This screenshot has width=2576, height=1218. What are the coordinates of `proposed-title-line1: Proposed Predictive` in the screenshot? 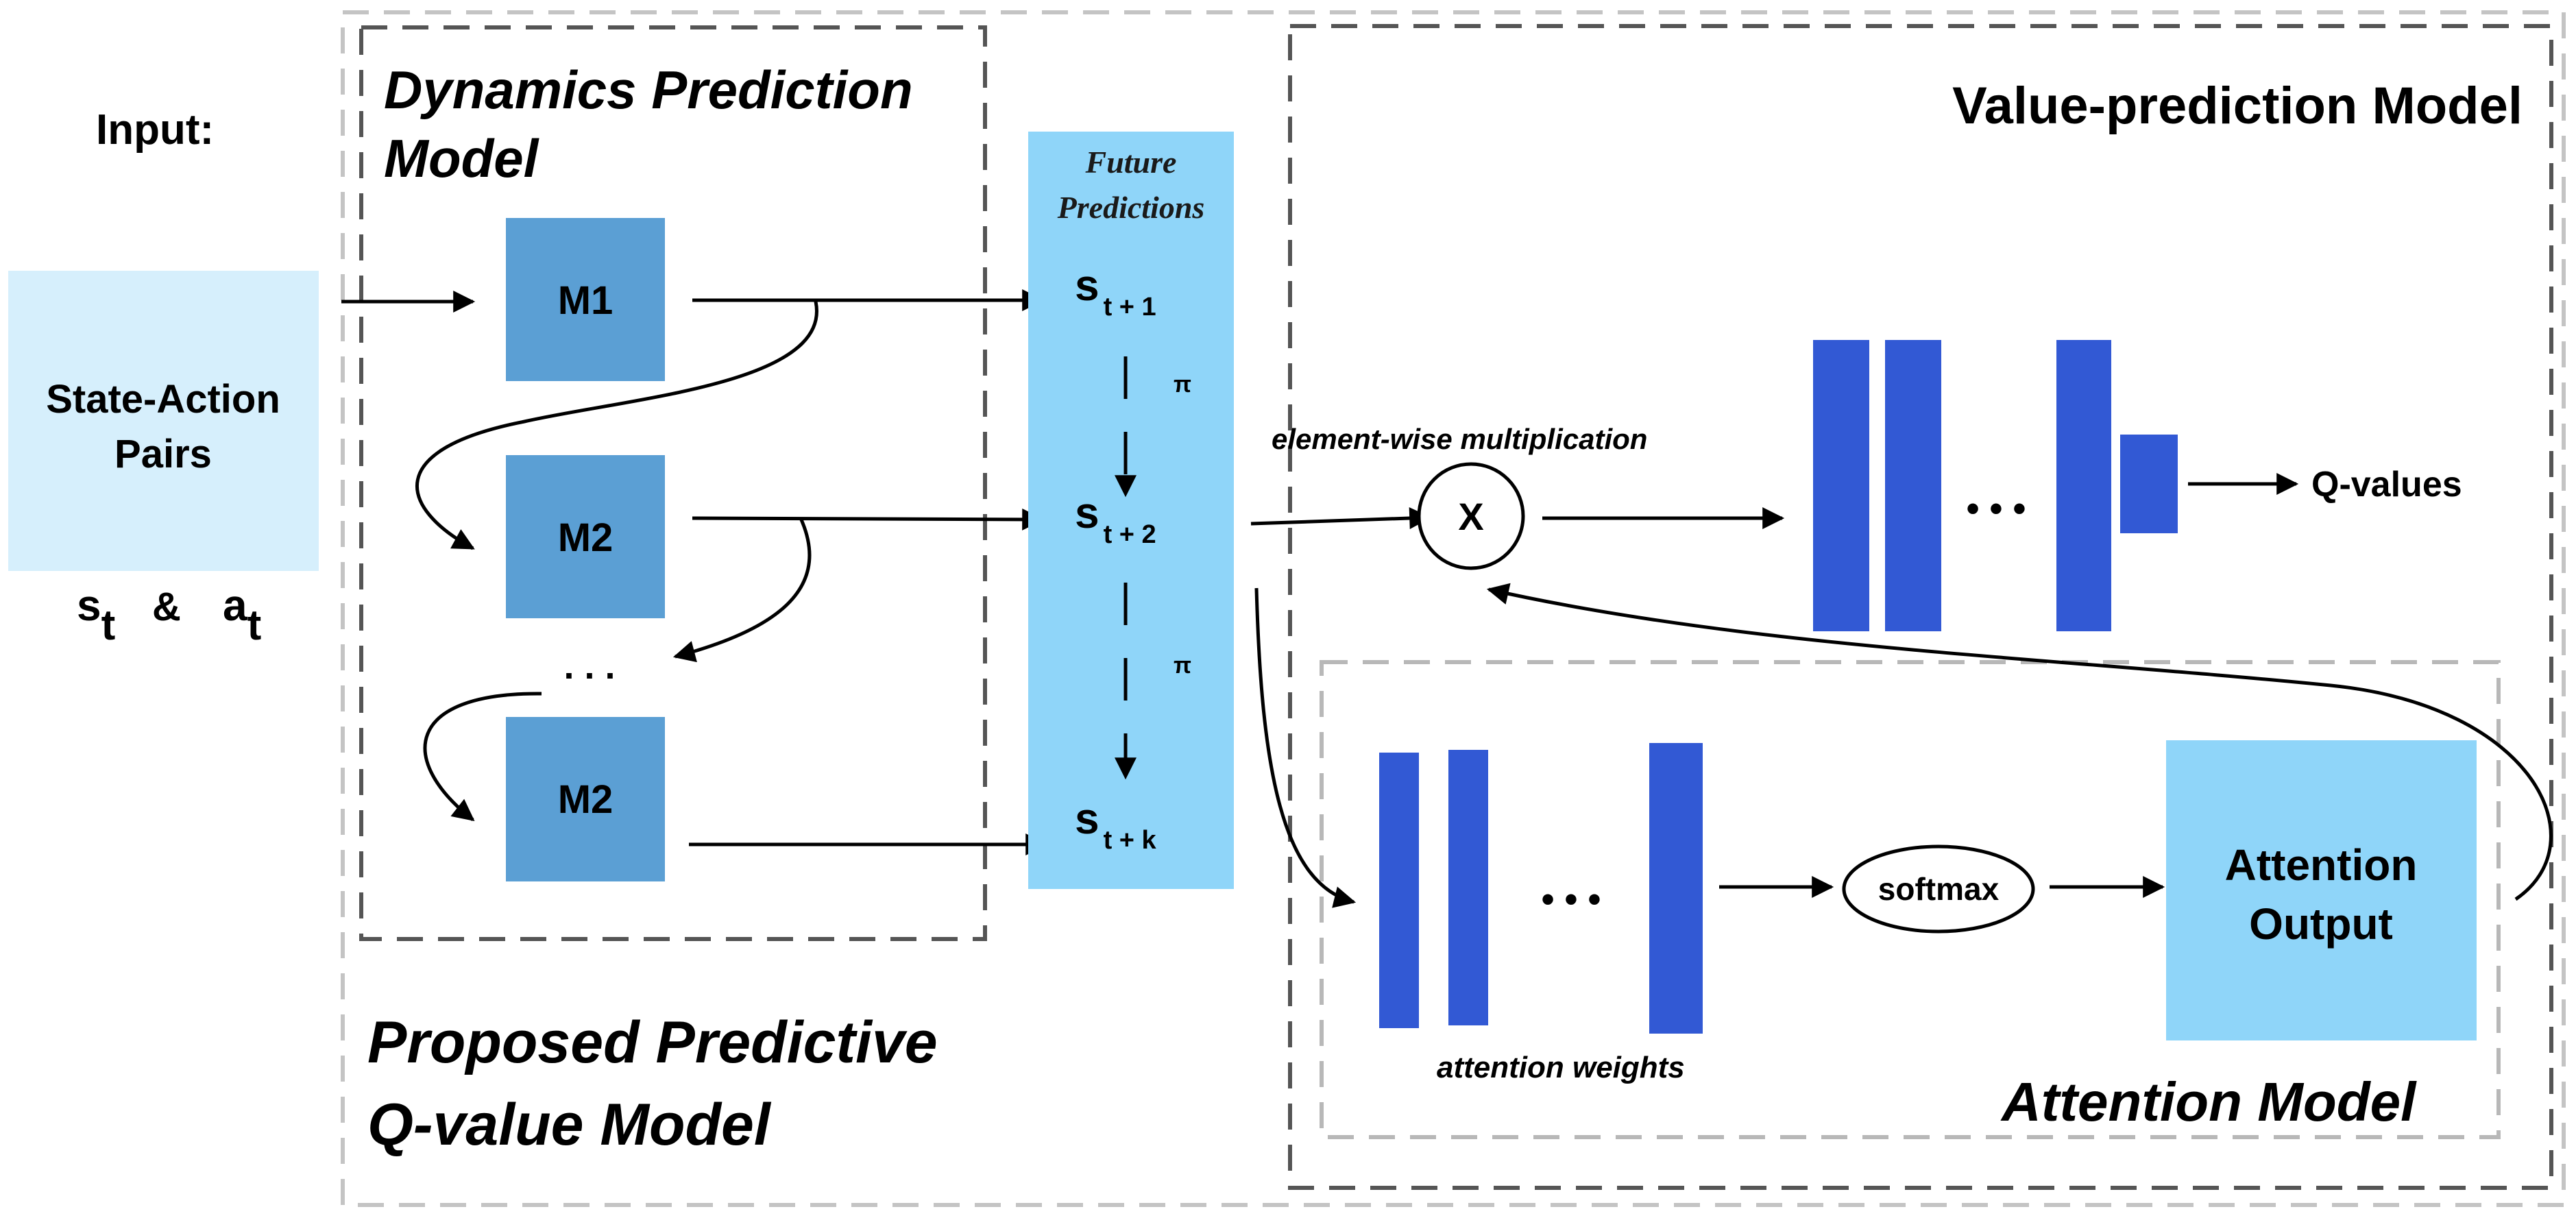 It's located at (652, 1042).